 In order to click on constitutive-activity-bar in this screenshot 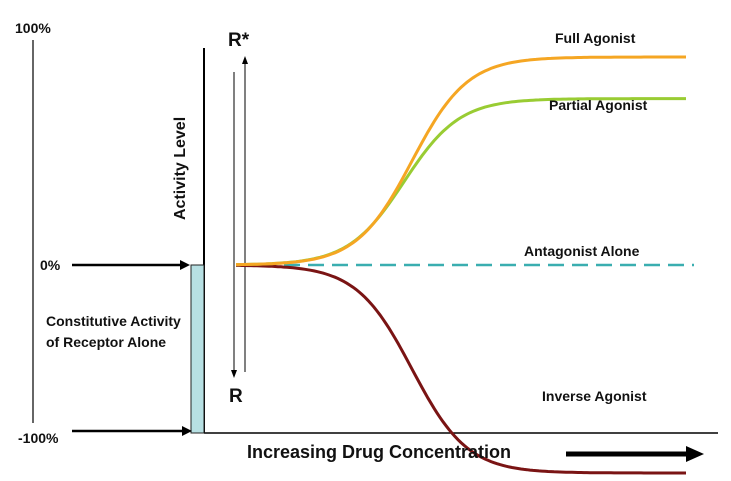, I will do `click(197, 349)`.